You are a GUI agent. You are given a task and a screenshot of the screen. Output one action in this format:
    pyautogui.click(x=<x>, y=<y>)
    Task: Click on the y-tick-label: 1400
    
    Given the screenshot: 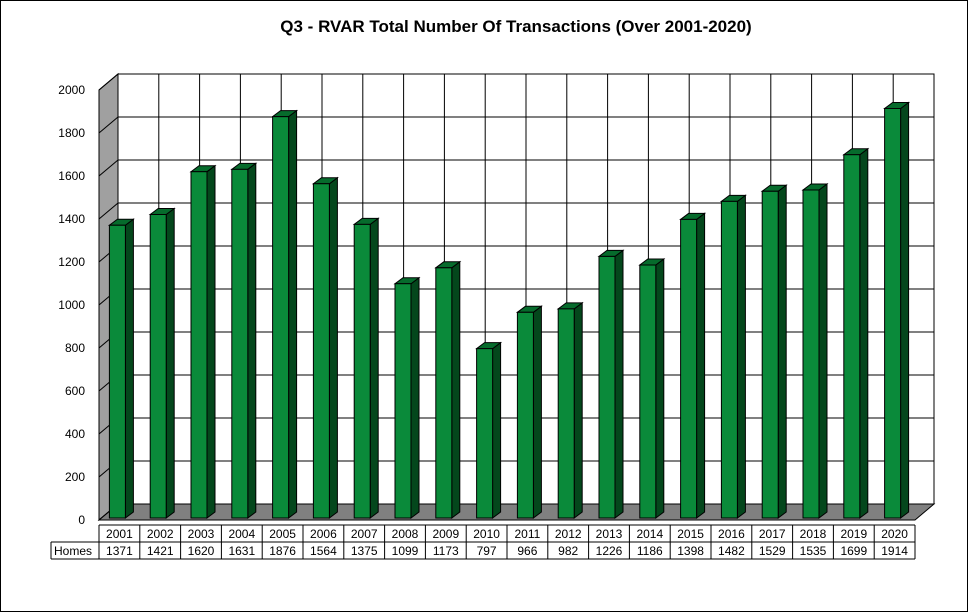 What is the action you would take?
    pyautogui.click(x=71, y=219)
    